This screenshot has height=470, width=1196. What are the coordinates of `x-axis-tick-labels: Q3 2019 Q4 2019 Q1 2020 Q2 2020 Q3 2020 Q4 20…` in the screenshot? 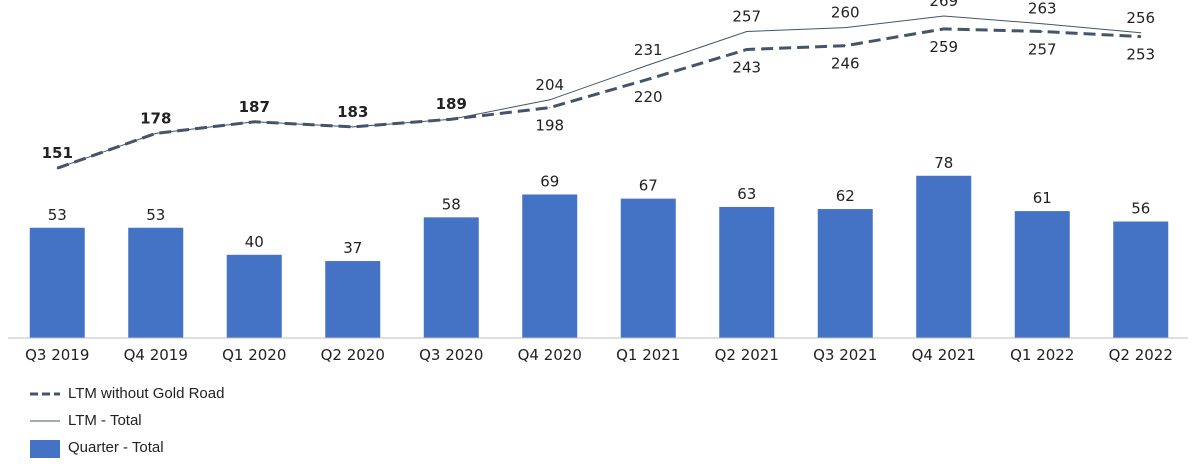 It's located at (599, 355).